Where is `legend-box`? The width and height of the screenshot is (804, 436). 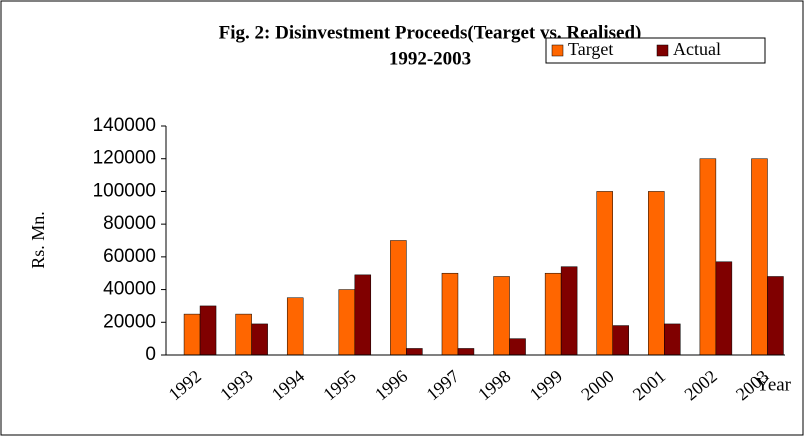
legend-box is located at coordinates (655, 50).